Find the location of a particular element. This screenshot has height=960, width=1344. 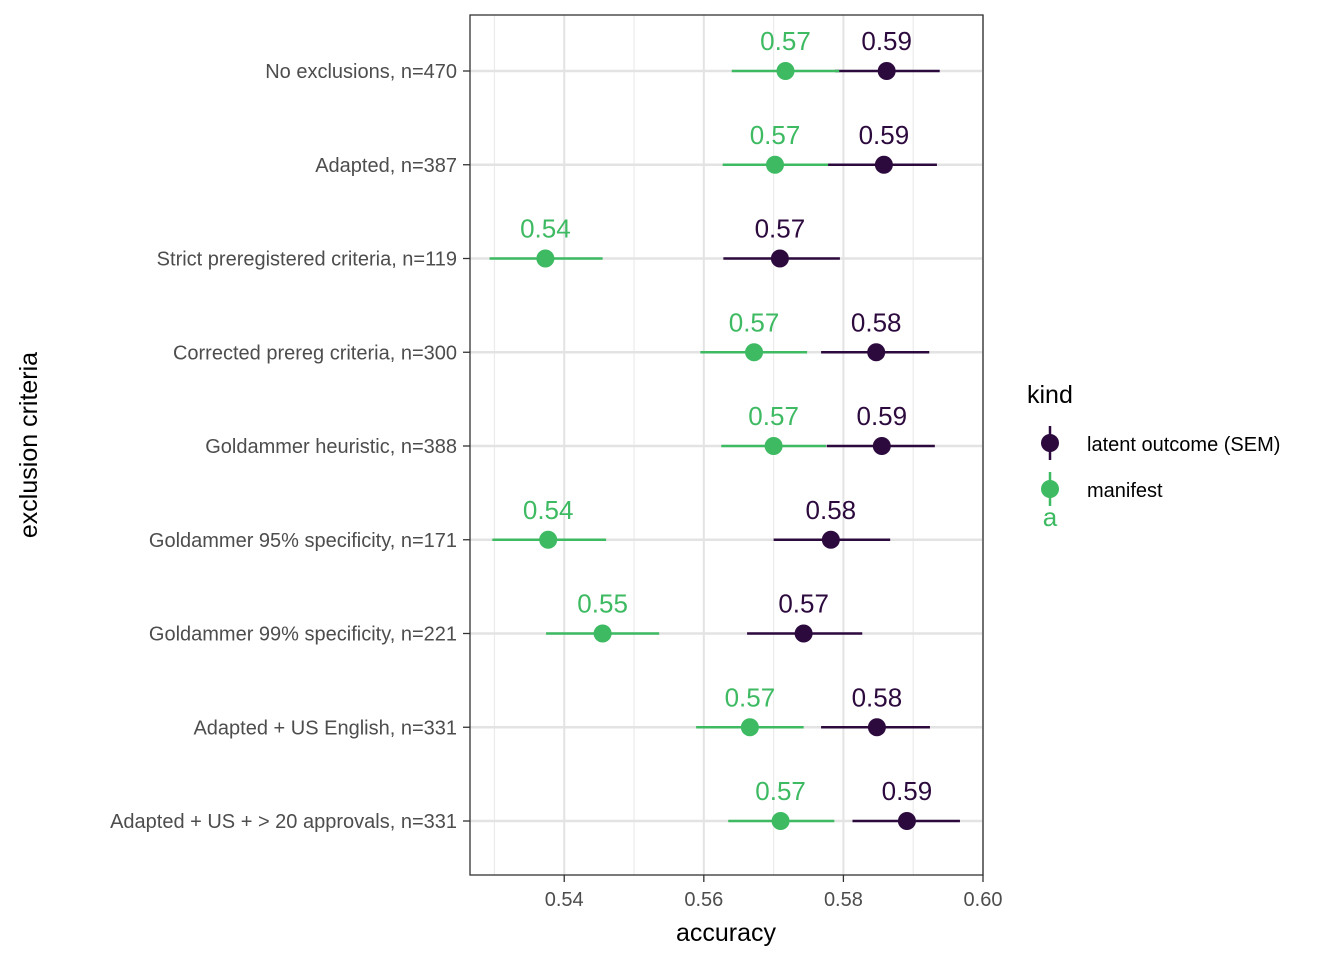

x-tick-label: 0.58 is located at coordinates (843, 900).